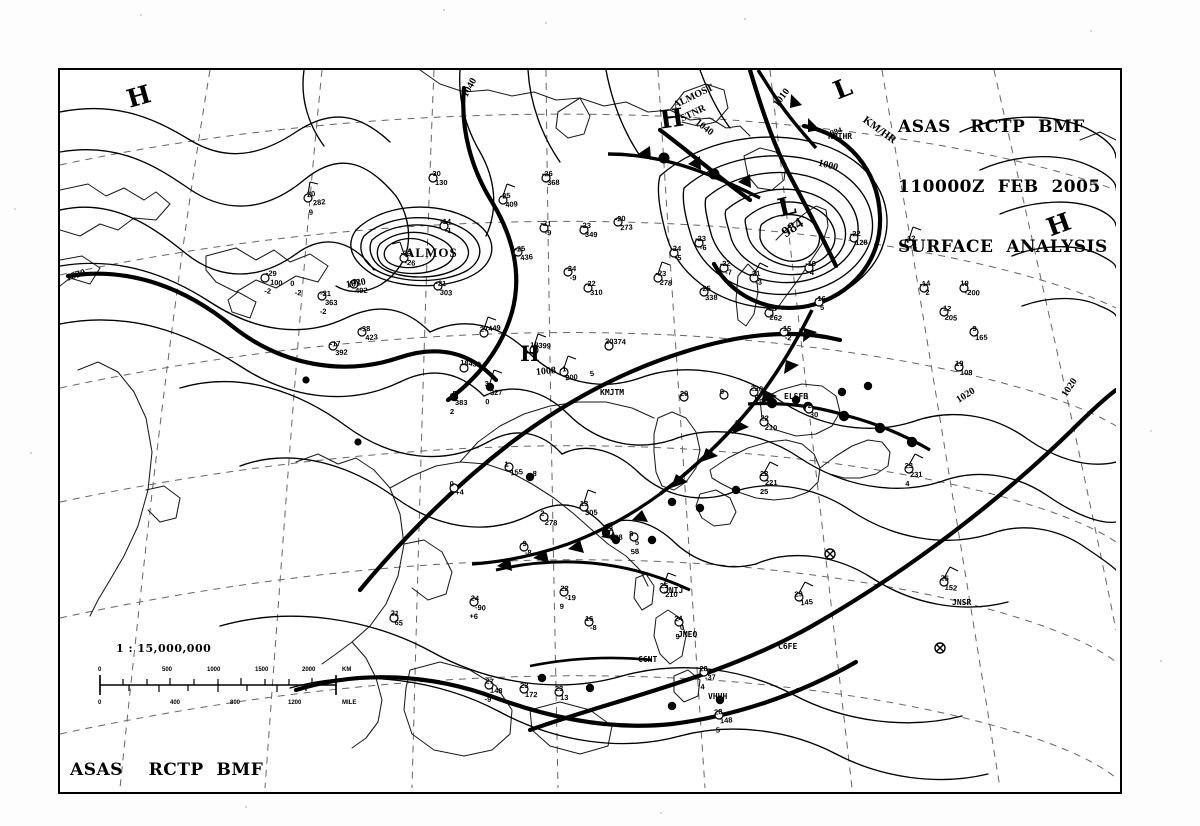 The width and height of the screenshot is (1200, 826). Describe the element at coordinates (511, 204) in the screenshot. I see `station-plot-value: 409` at that location.